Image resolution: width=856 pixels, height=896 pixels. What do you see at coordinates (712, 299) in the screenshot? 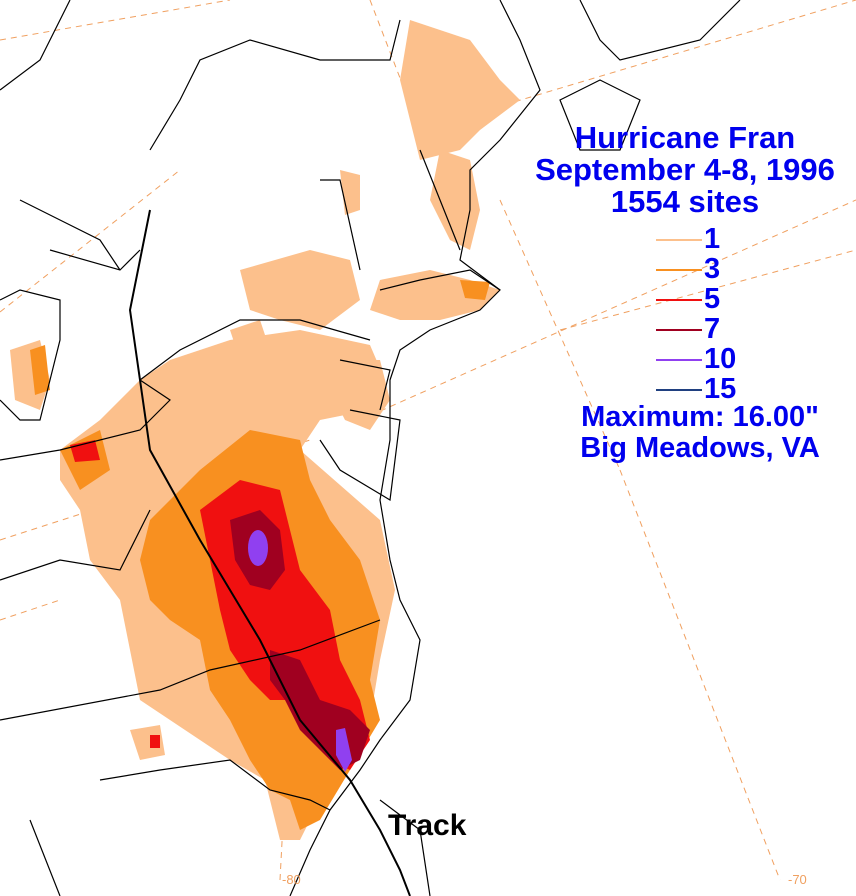
I see `legend-label-5: 5` at bounding box center [712, 299].